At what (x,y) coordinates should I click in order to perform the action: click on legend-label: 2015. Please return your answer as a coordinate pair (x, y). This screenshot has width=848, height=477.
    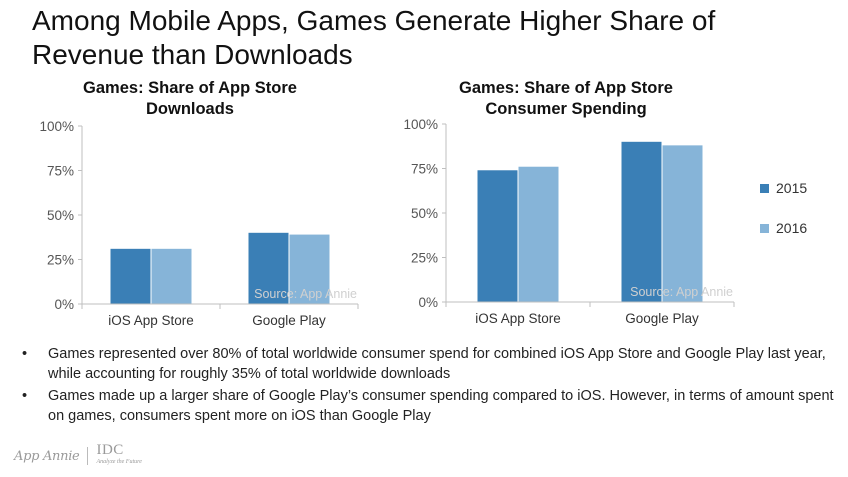
    Looking at the image, I should click on (792, 188).